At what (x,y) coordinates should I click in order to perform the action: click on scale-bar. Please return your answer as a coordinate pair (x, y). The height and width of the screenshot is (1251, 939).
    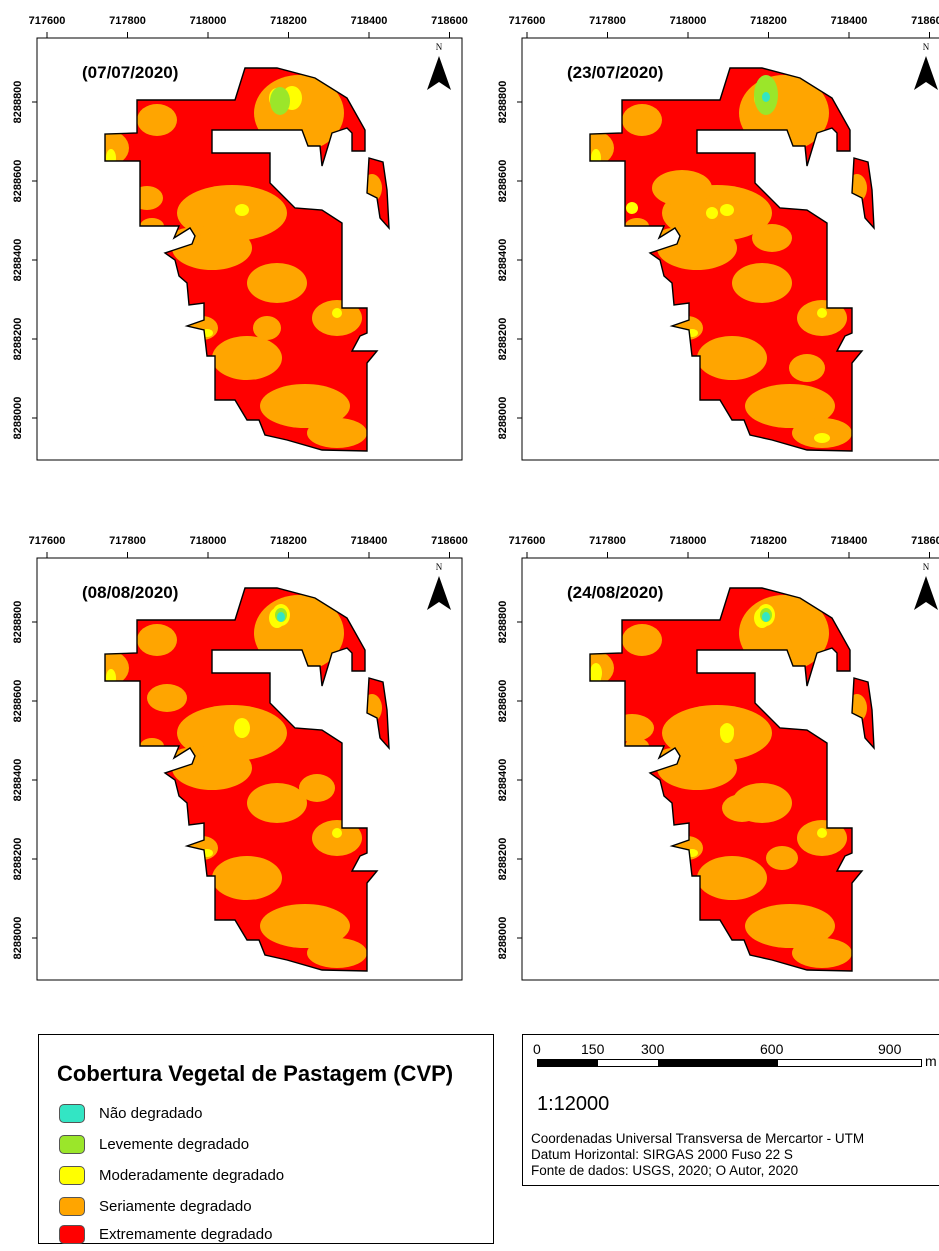
    Looking at the image, I should click on (729, 1063).